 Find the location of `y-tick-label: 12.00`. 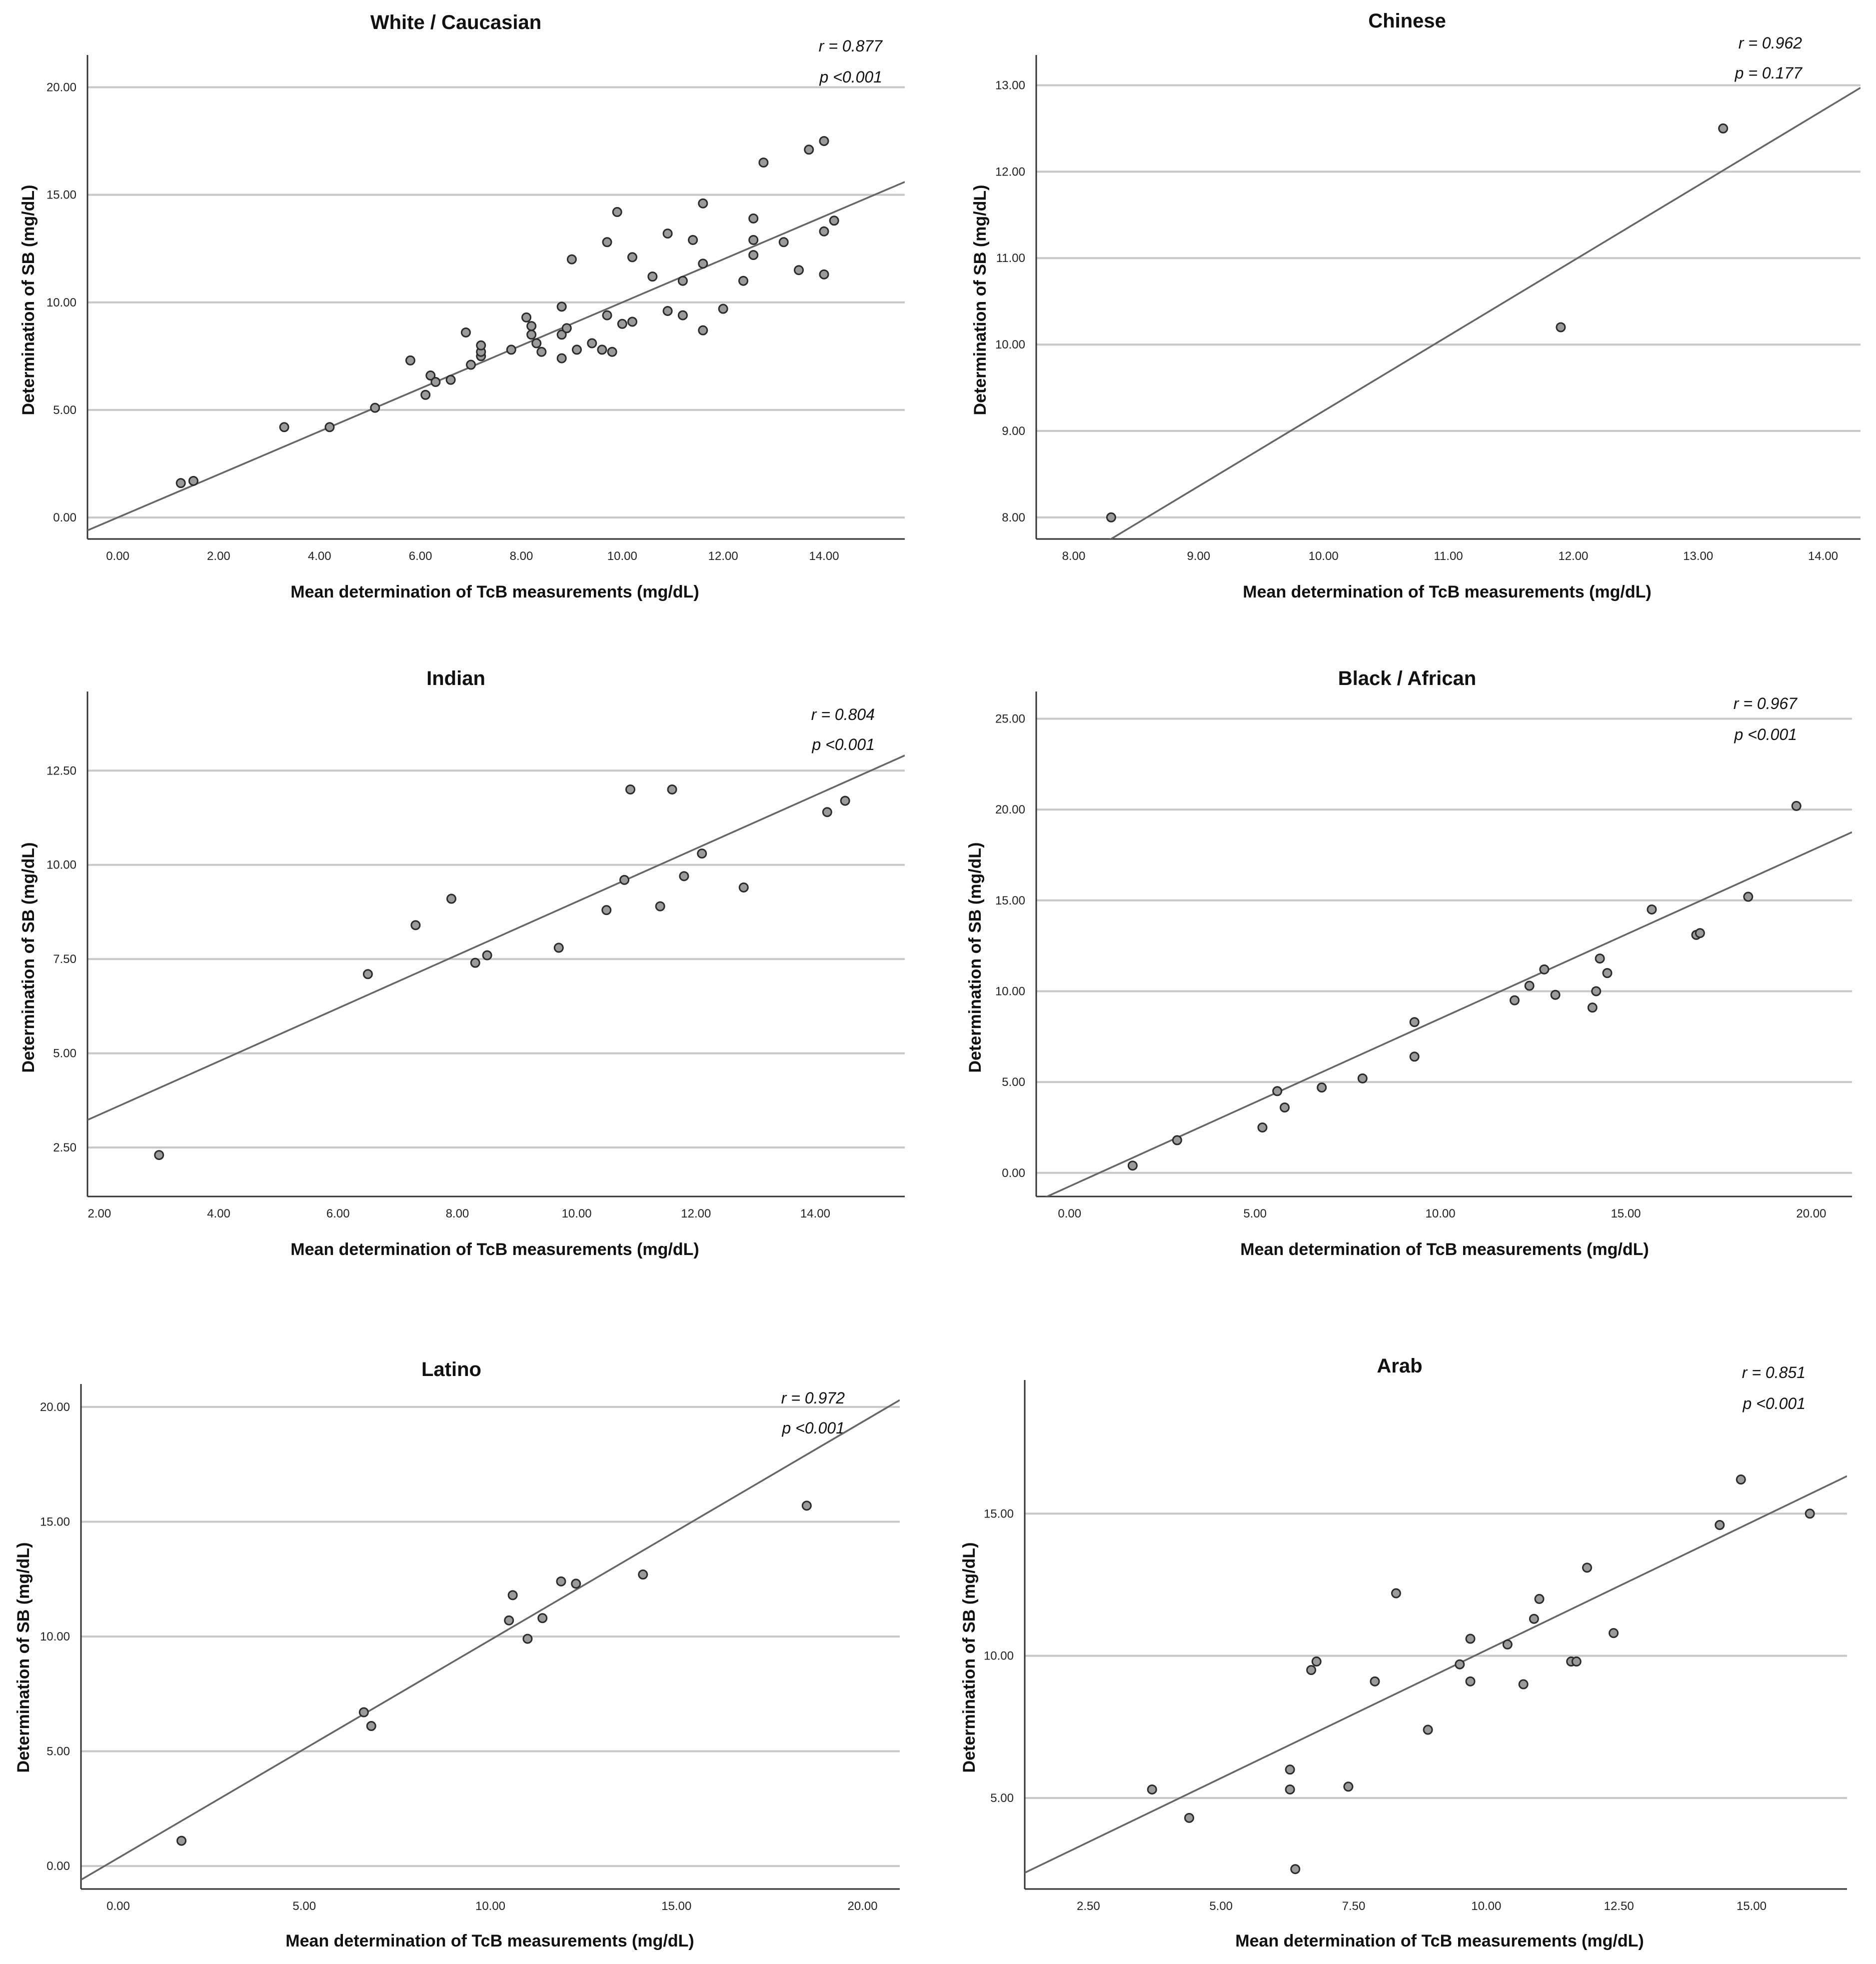

y-tick-label: 12.00 is located at coordinates (1010, 171).